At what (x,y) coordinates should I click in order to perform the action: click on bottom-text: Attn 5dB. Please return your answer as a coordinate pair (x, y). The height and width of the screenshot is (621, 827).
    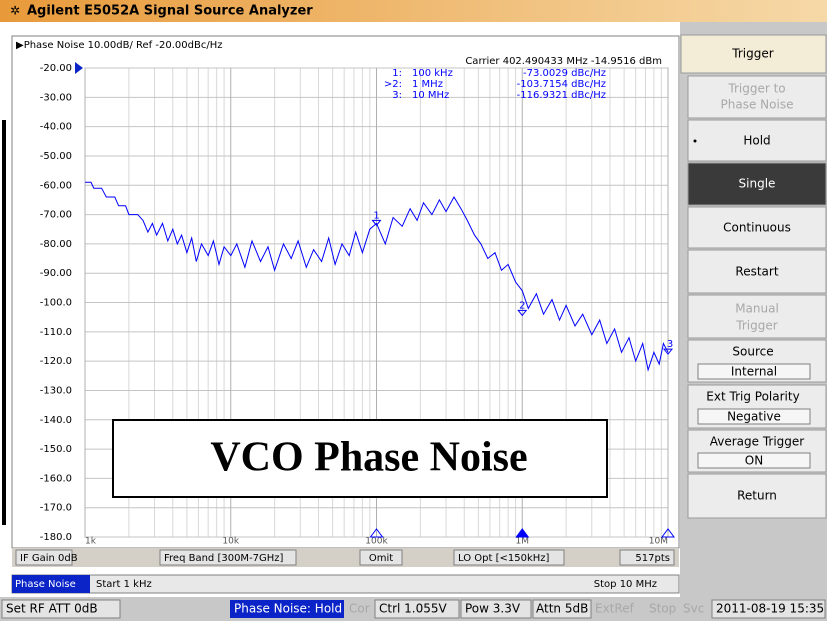
    Looking at the image, I should click on (562, 609).